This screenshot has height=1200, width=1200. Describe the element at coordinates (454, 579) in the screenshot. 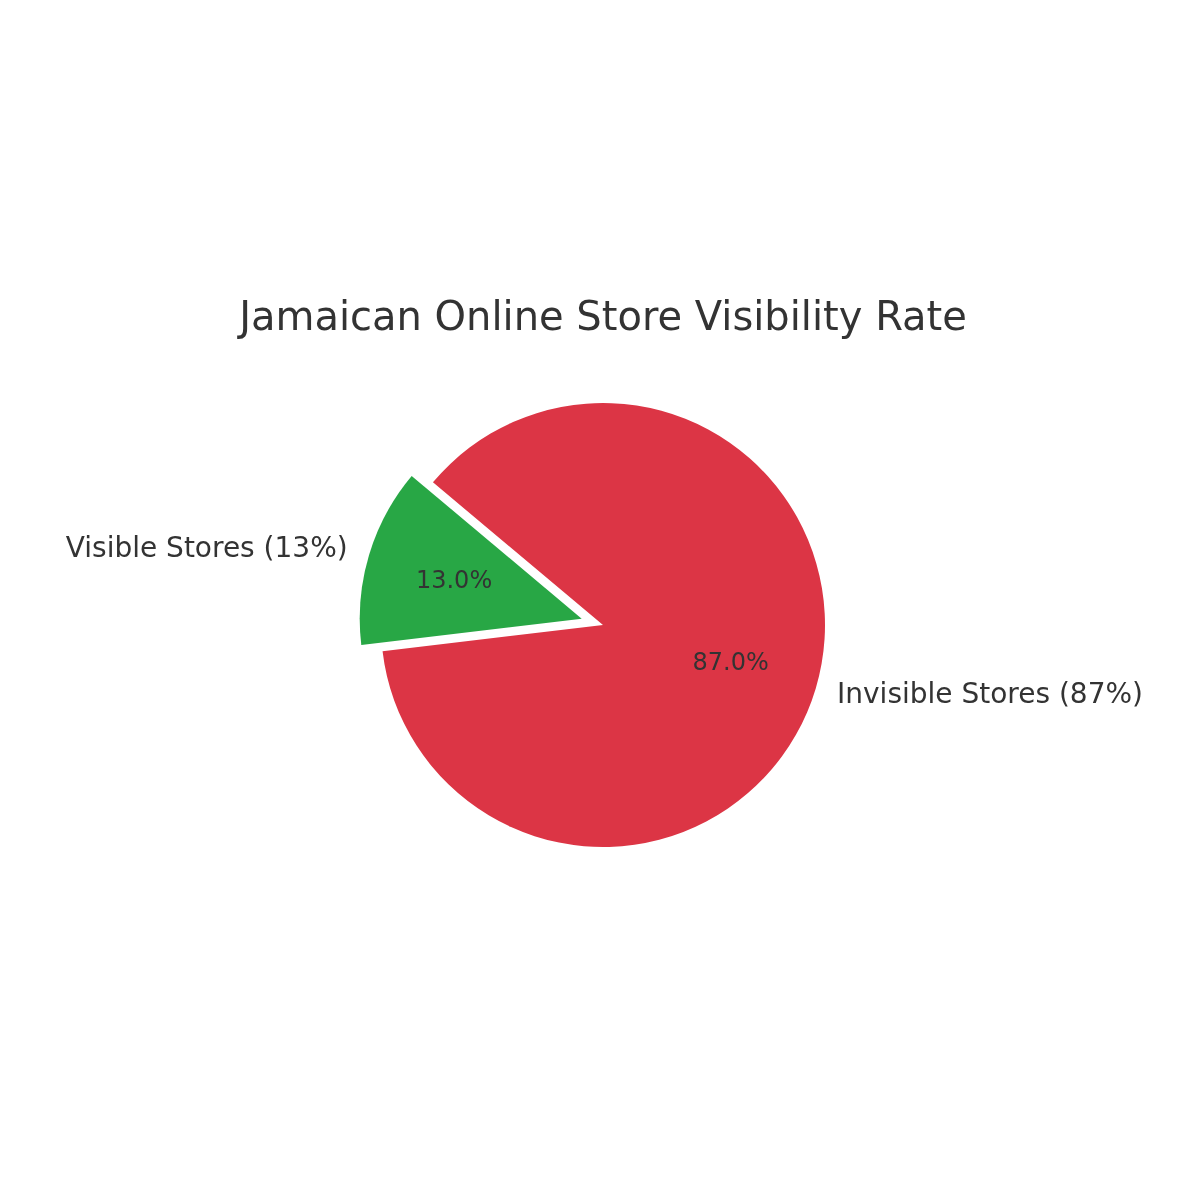

I see `data-label: 13.0%` at that location.